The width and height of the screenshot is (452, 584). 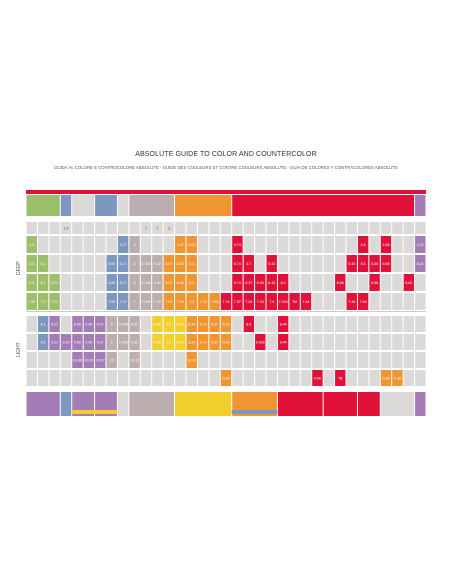 I want to click on cell-label: 5.03, so click(x=180, y=264).